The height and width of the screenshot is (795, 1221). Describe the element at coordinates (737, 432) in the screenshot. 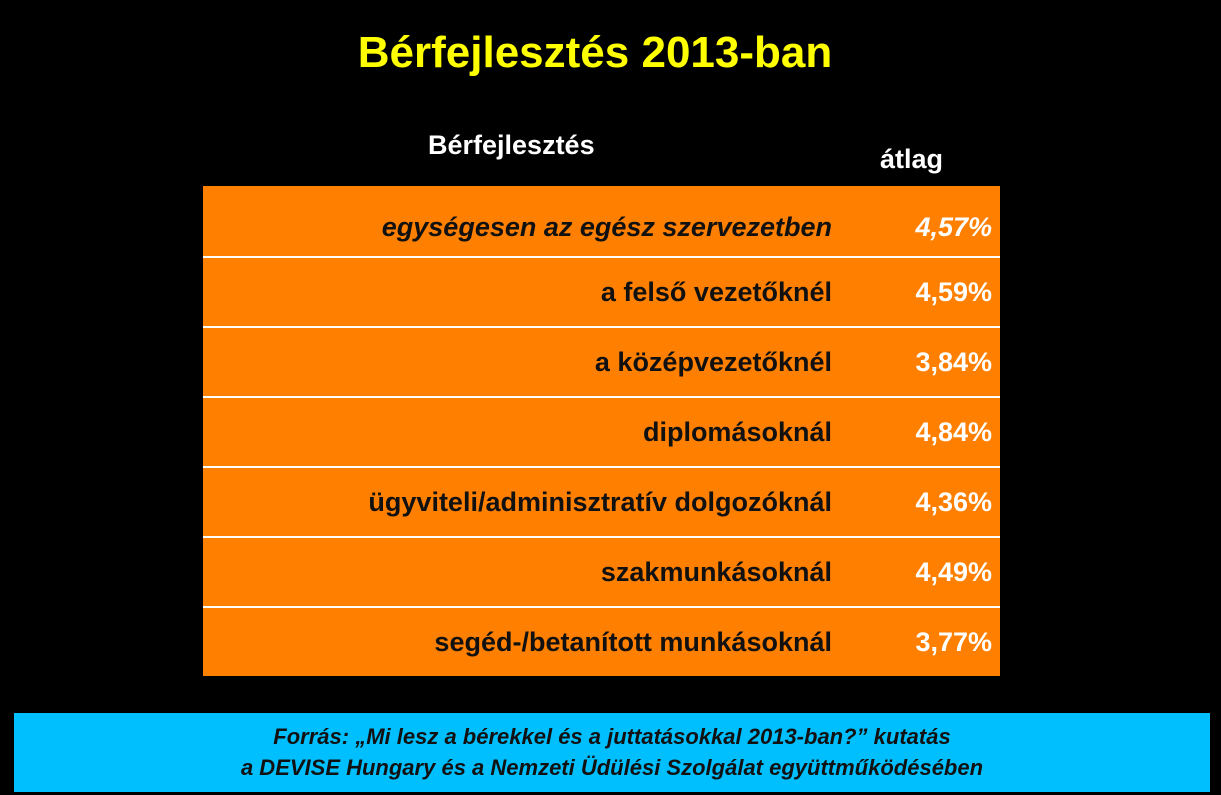

I see `row-label: diplomásoknál` at that location.